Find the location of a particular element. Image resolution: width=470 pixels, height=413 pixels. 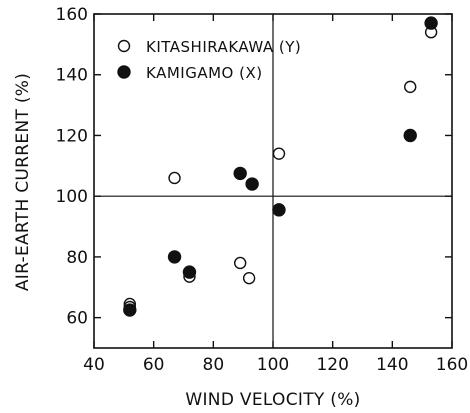

x-tick-label: 40 is located at coordinates (94, 365).